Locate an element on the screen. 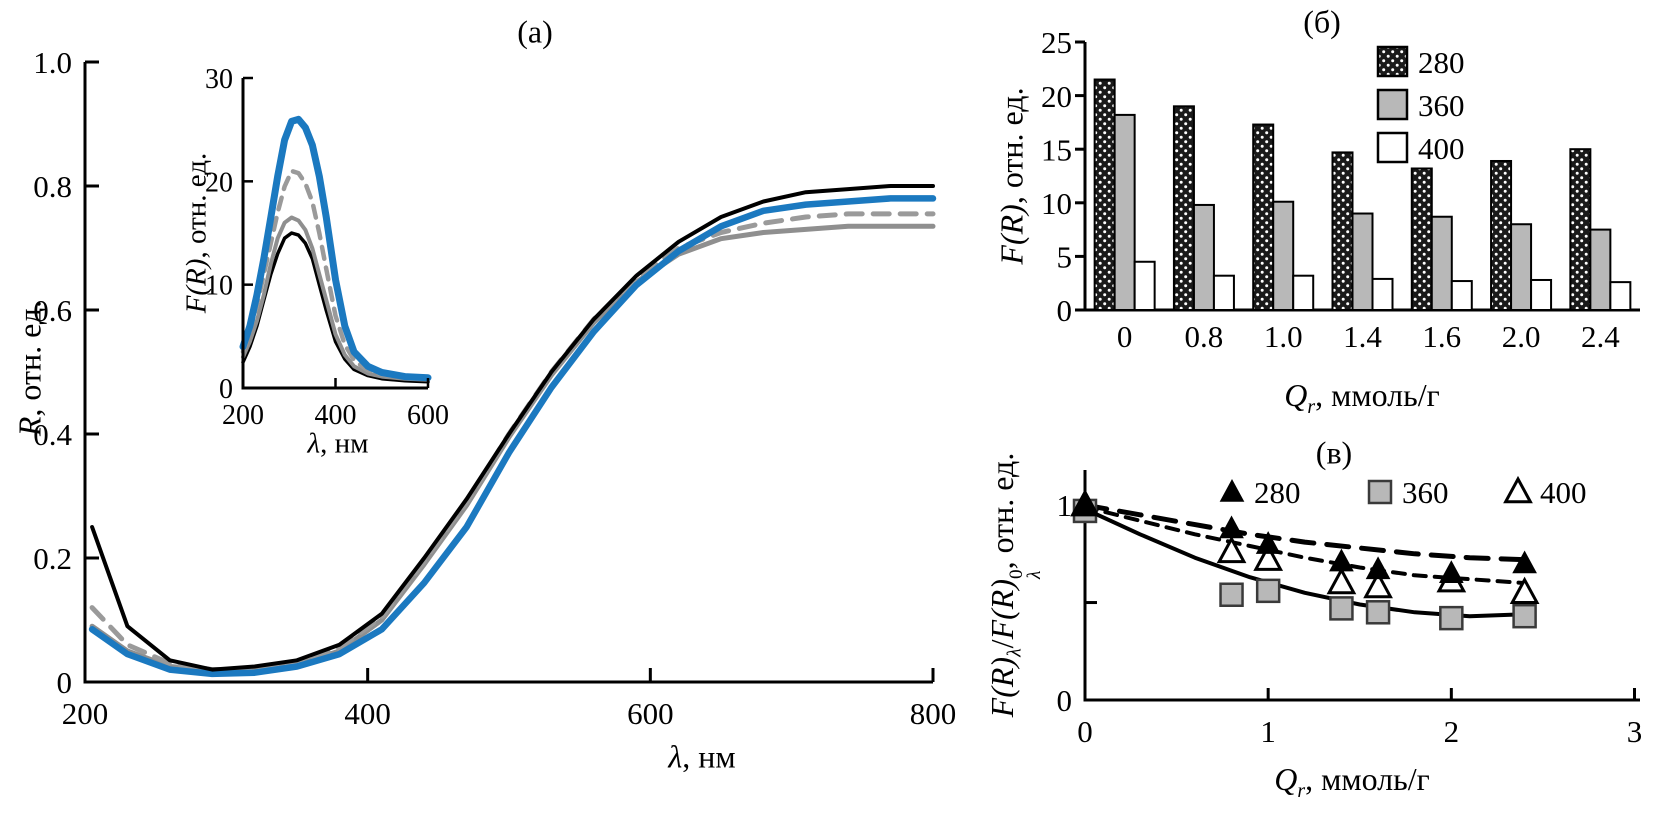 The width and height of the screenshot is (1658, 826). svg-text: 0.6 is located at coordinates (52, 310).